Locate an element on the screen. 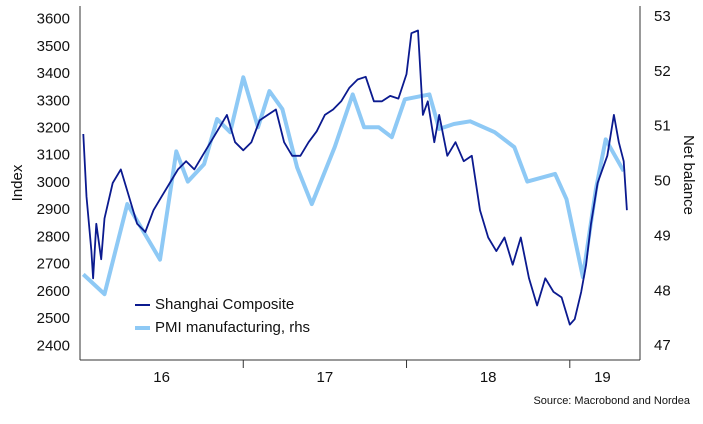 The image size is (703, 424). y-tick-label: 3300 is located at coordinates (53, 100).